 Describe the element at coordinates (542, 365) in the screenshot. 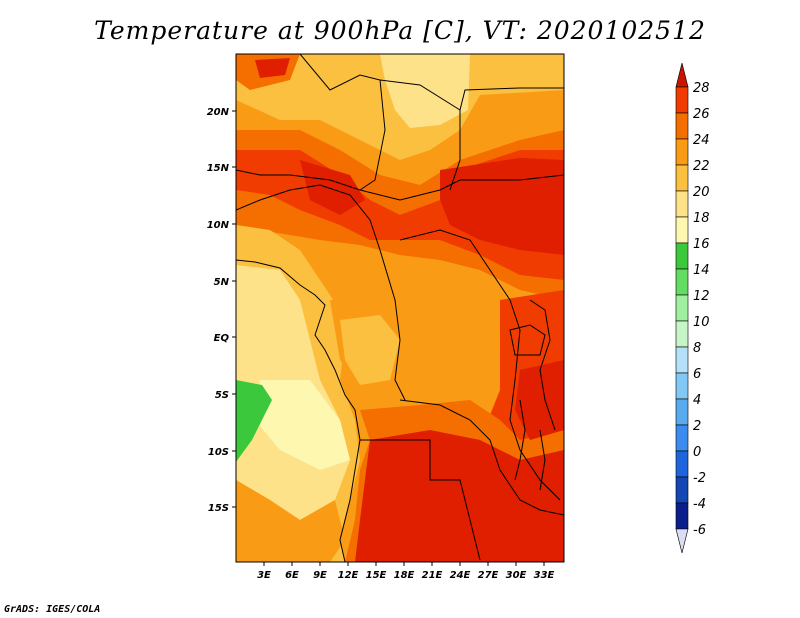

I see `border-kenya-tanzania` at that location.